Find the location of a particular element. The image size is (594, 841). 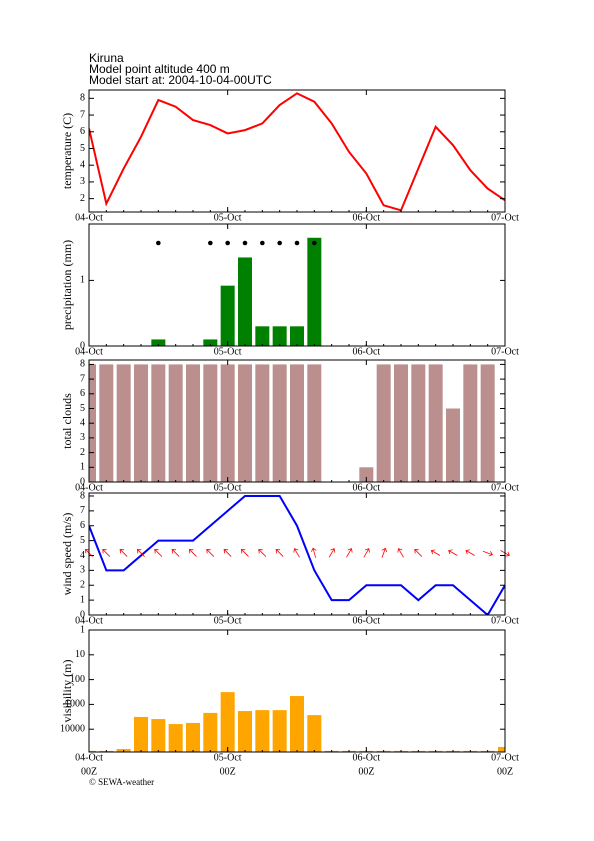

y-axis-label: temperature (C) is located at coordinates (67, 151).